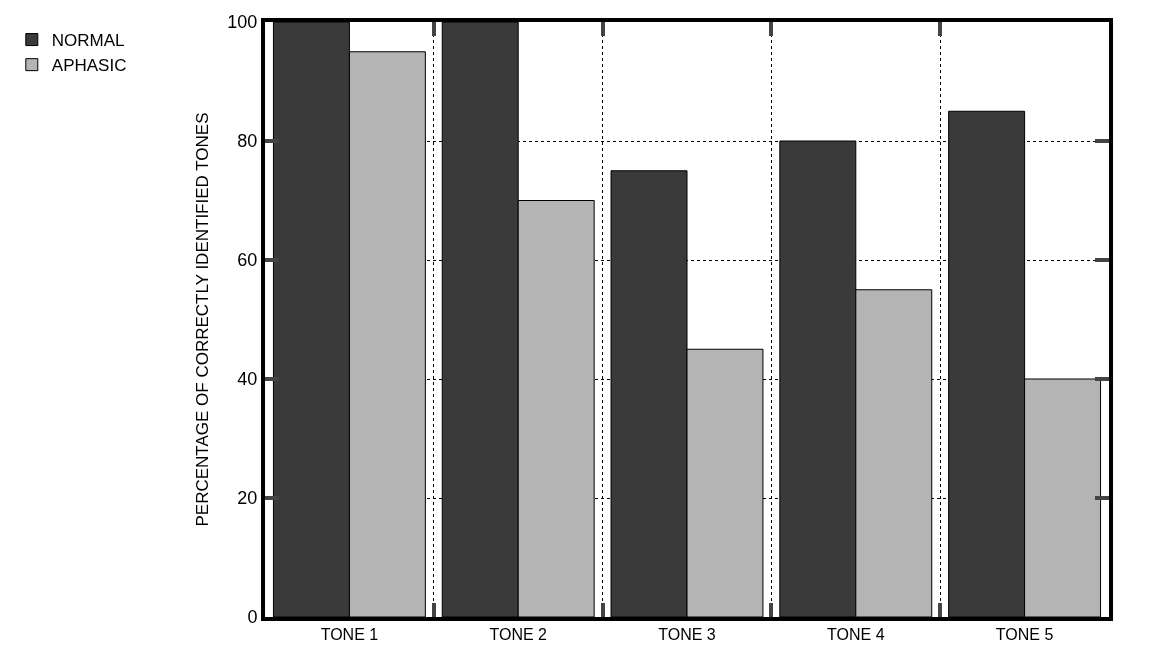  Describe the element at coordinates (242, 22) in the screenshot. I see `y-tick-label: 100` at that location.